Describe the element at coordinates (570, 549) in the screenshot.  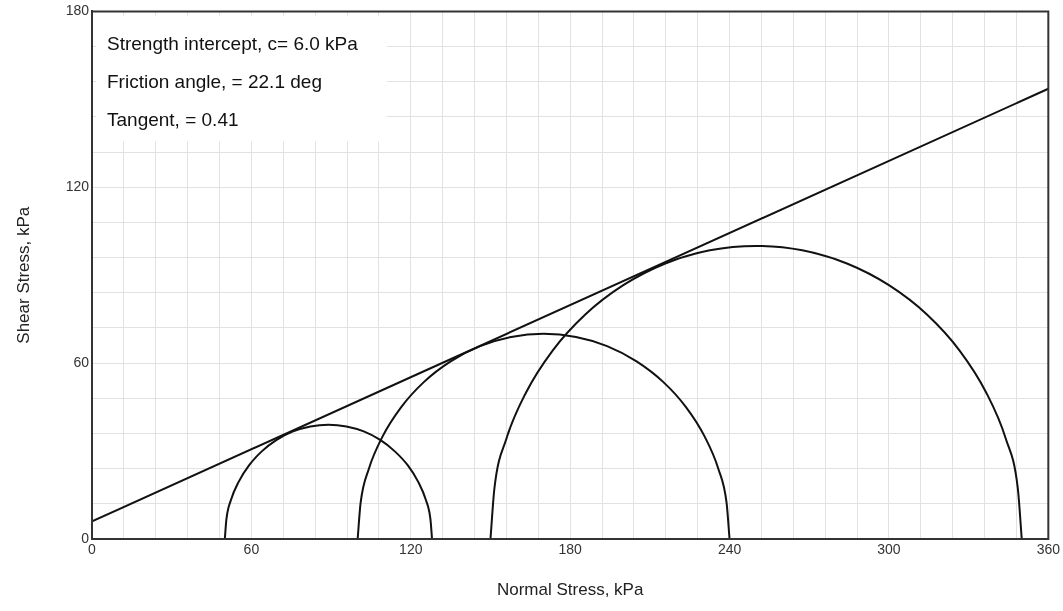
I see `x-tick-label: 180` at that location.